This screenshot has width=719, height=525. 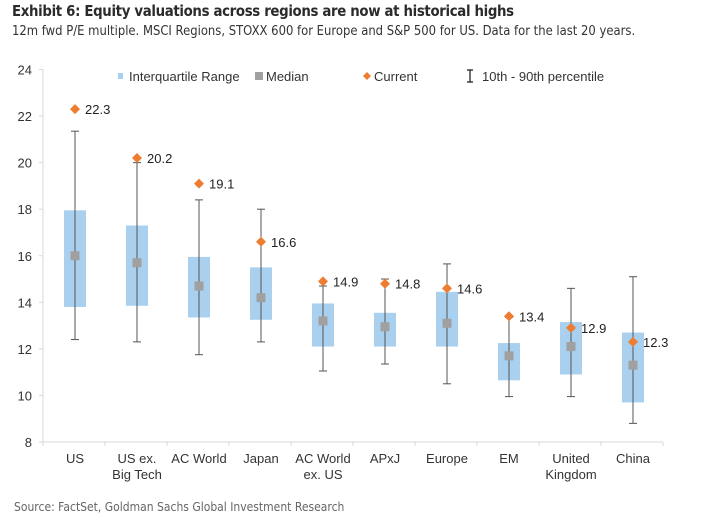 I want to click on current-value-label: 12.3, so click(x=655, y=342).